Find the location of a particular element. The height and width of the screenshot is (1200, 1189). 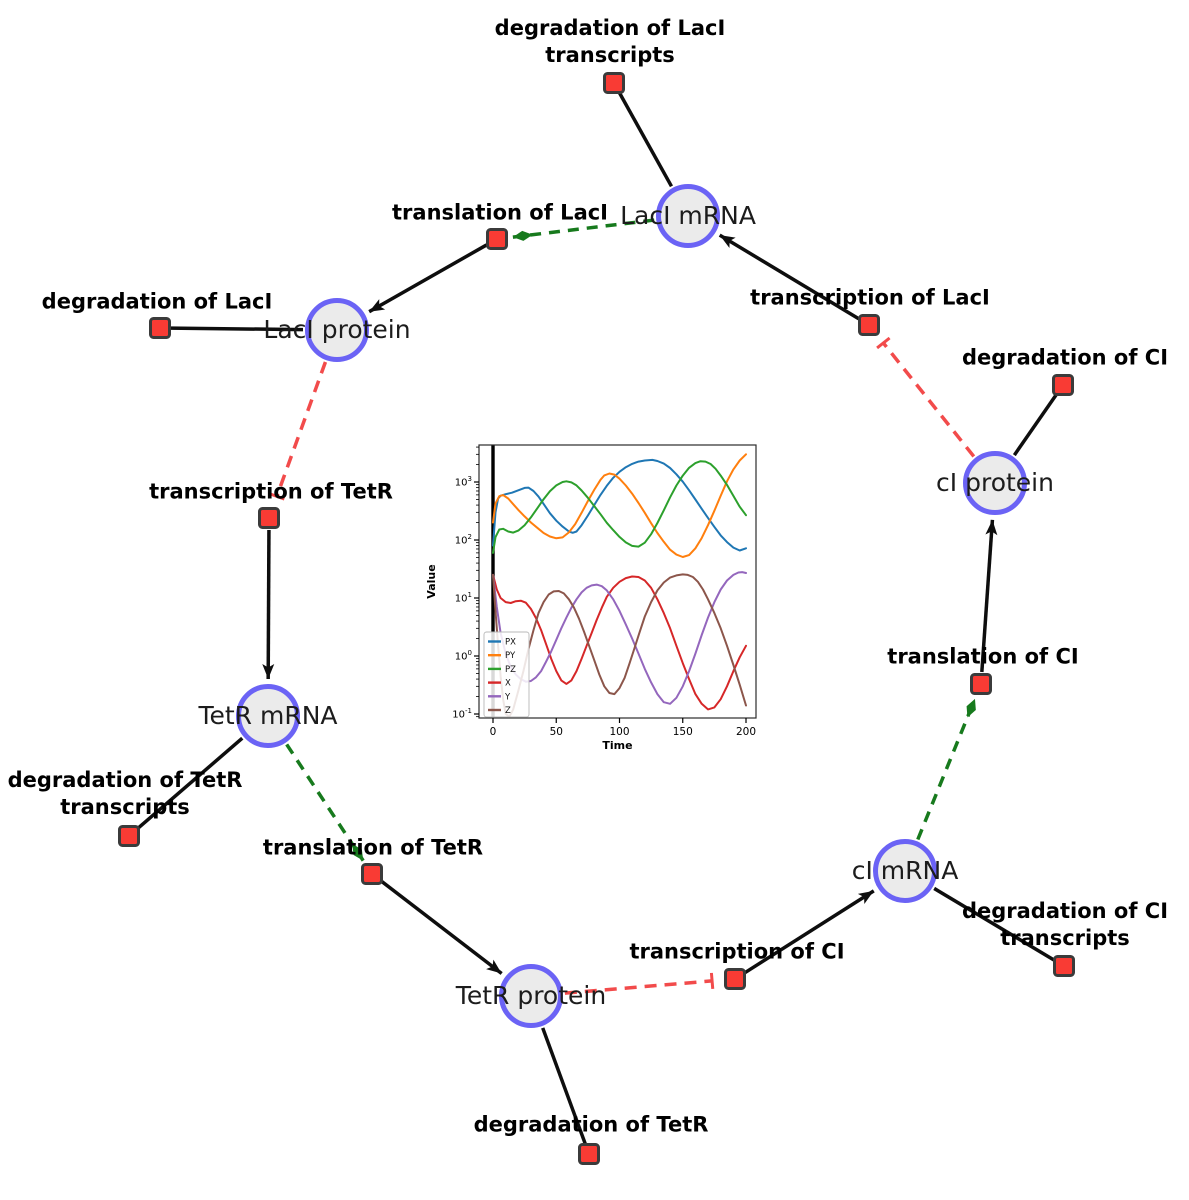

reaction-transcription_laci-label-line: transcription of LacI is located at coordinates (870, 297).